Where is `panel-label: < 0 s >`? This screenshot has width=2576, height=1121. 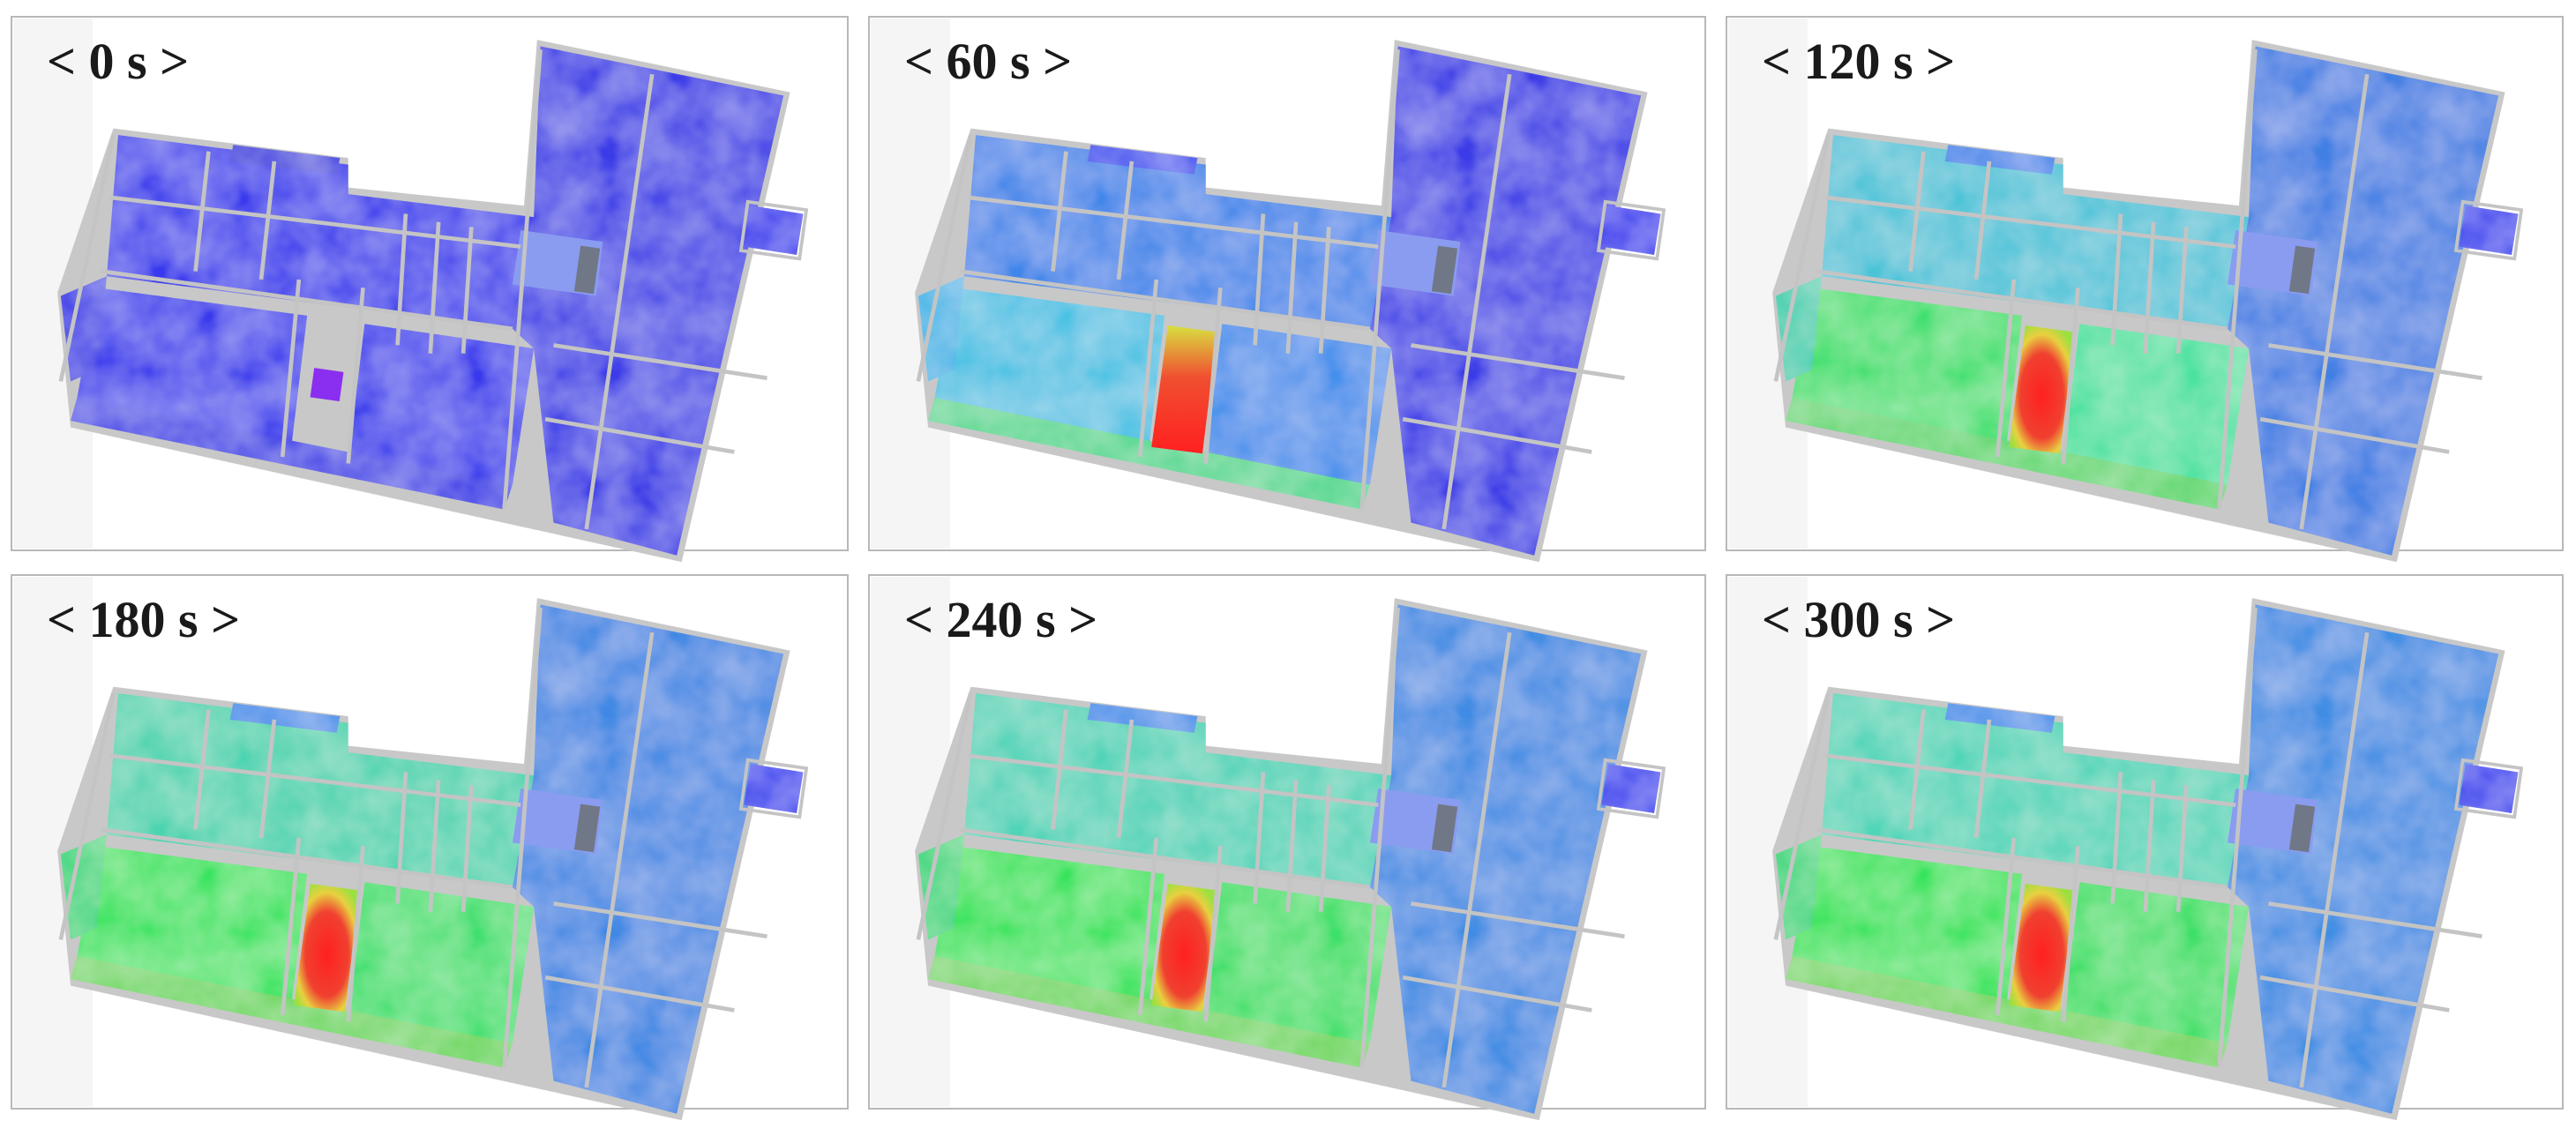 panel-label: < 0 s > is located at coordinates (118, 61).